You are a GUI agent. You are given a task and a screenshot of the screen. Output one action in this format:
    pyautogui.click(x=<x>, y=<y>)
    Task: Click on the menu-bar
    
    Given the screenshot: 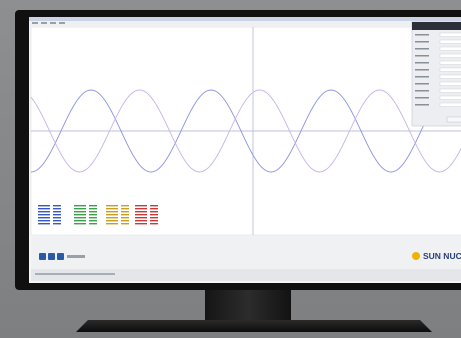 What is the action you would take?
    pyautogui.click(x=245, y=23)
    